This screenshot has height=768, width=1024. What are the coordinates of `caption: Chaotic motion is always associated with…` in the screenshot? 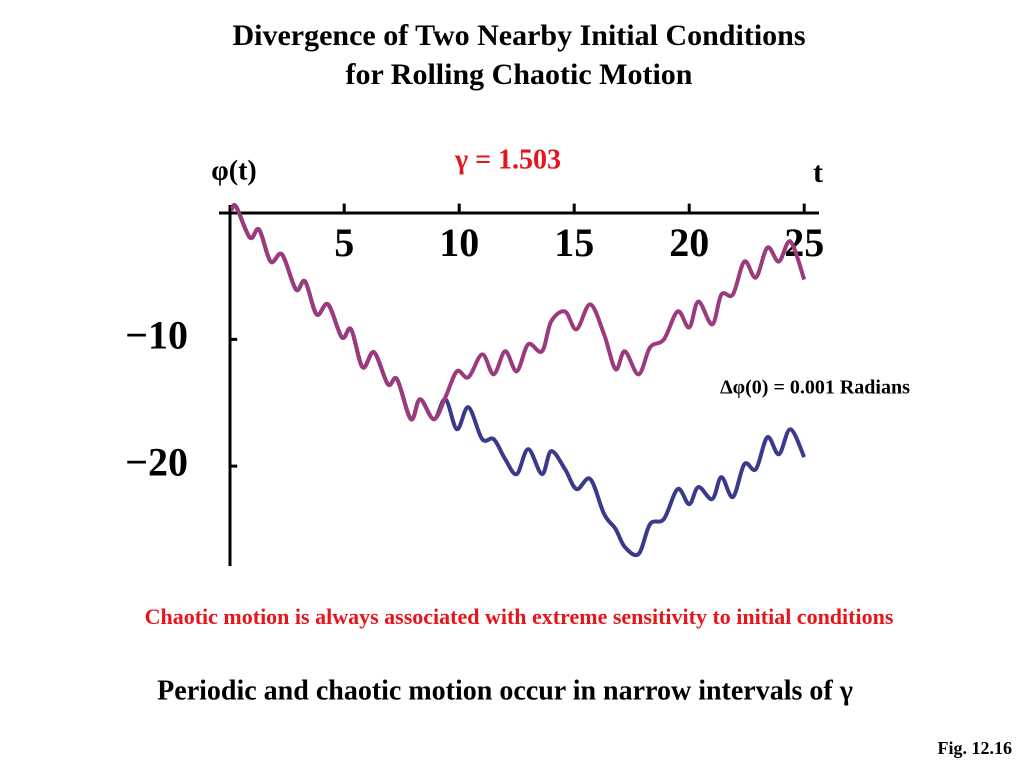 It's located at (519, 616).